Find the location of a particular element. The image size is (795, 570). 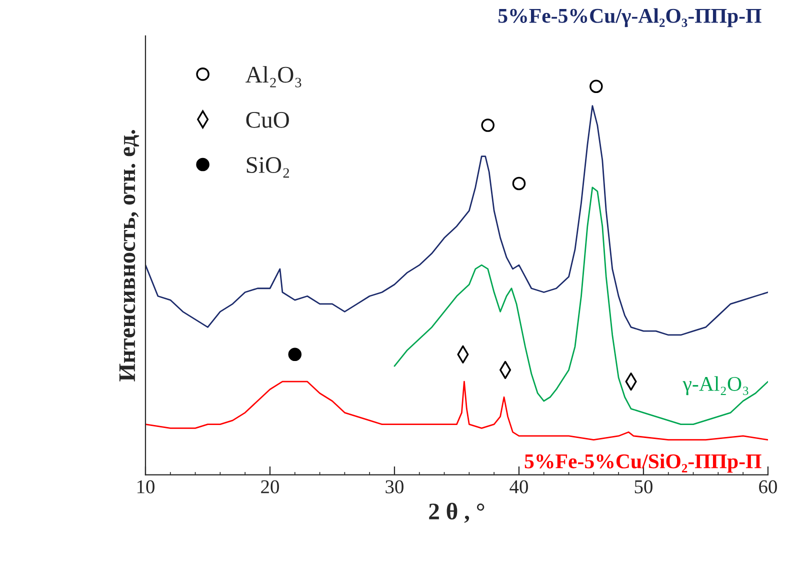

text: 5%Fe-5%Cu/γ-Al₂O₃-ППр-П is located at coordinates (630, 18).